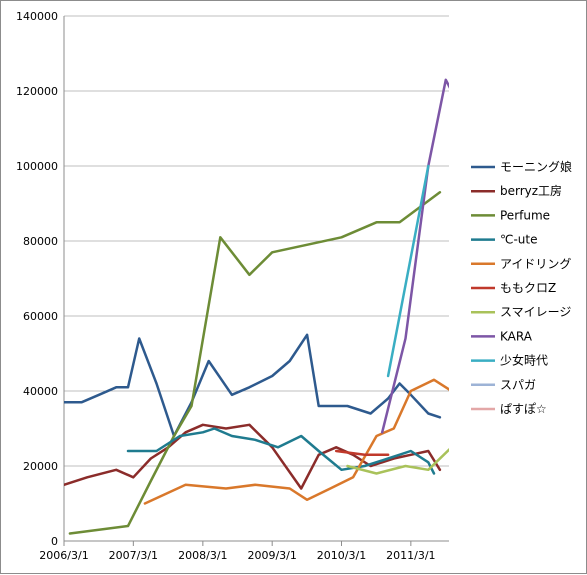 The width and height of the screenshot is (587, 575). Describe the element at coordinates (518, 385) in the screenshot. I see `legend-label: スパガ` at that location.